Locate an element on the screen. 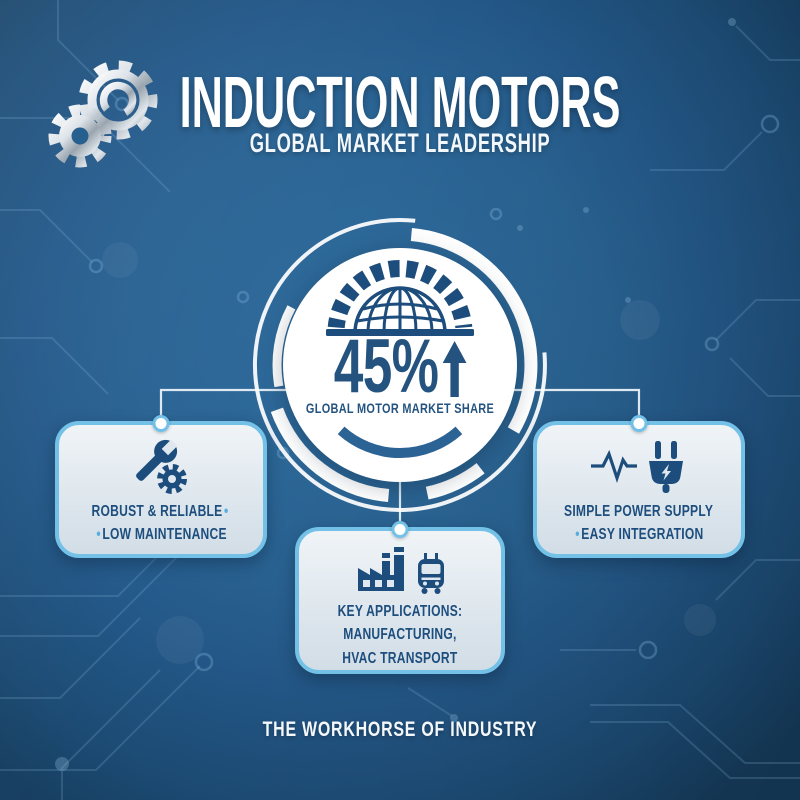  market-share-row: 45% is located at coordinates (400, 366).